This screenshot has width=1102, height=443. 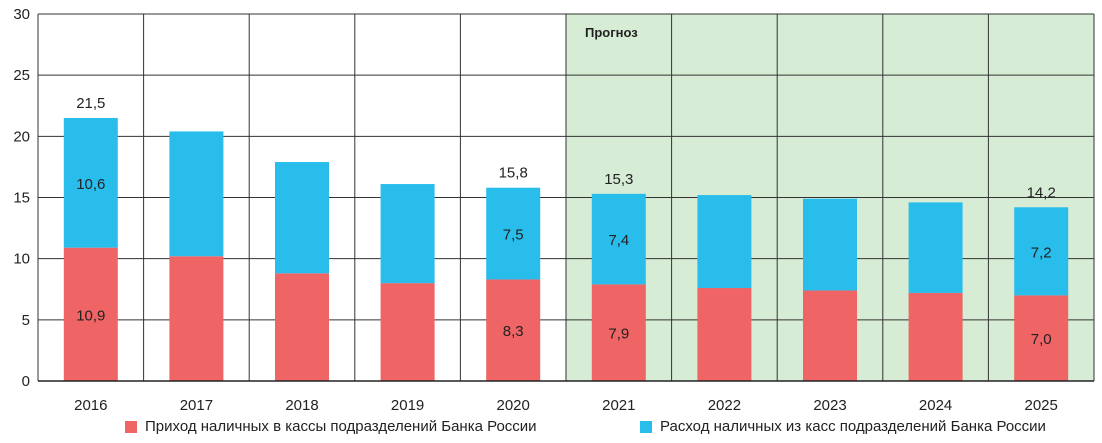 I want to click on y-tick-label: 5, so click(x=26, y=320).